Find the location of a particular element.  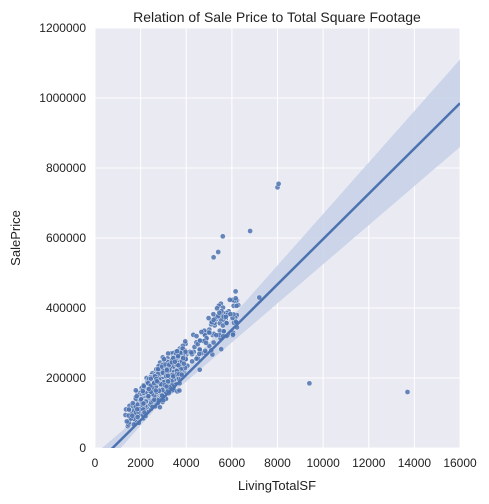

x-tick-label: 0 is located at coordinates (95, 463).